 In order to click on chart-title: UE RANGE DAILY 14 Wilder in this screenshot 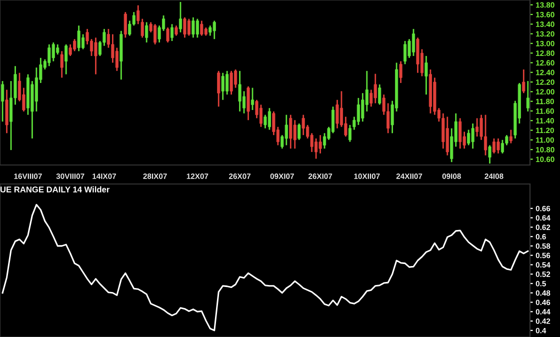, I will do `click(55, 189)`.